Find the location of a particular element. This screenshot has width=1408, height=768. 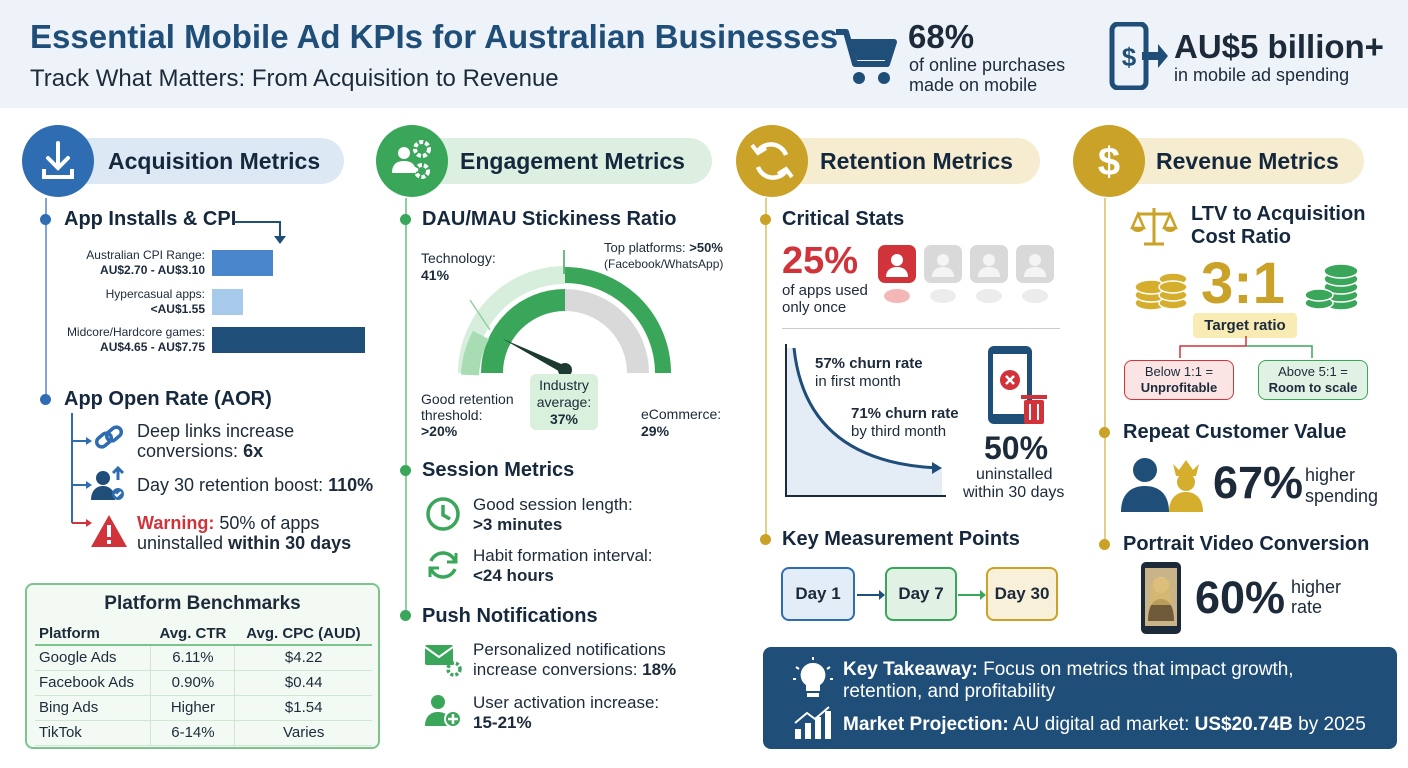

churn1-label: in first month is located at coordinates (858, 381).